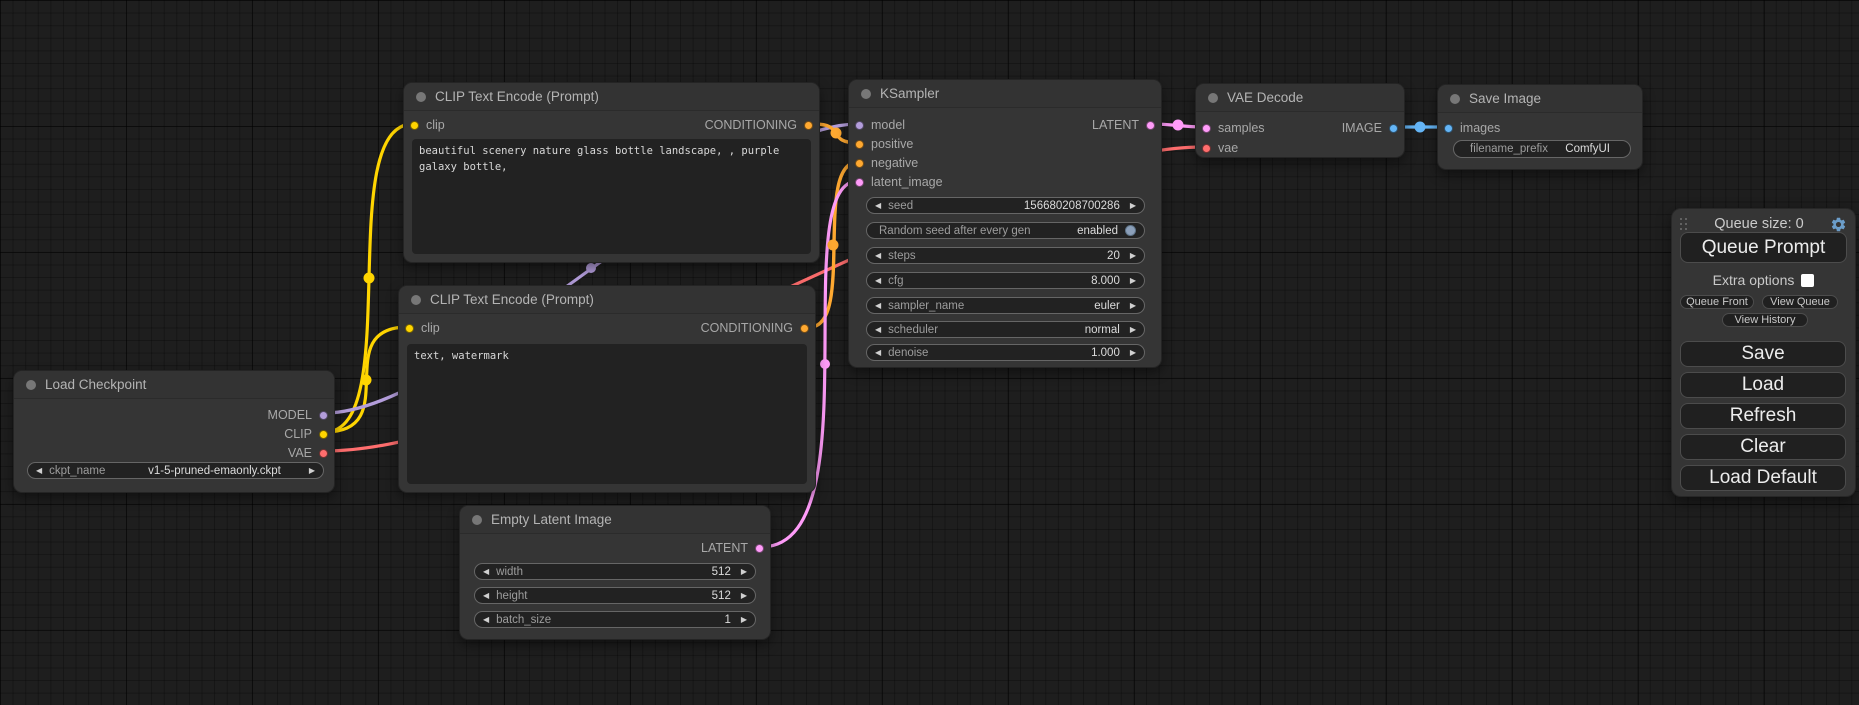 The image size is (1859, 705). I want to click on node-title-bar: KSampler, so click(1005, 94).